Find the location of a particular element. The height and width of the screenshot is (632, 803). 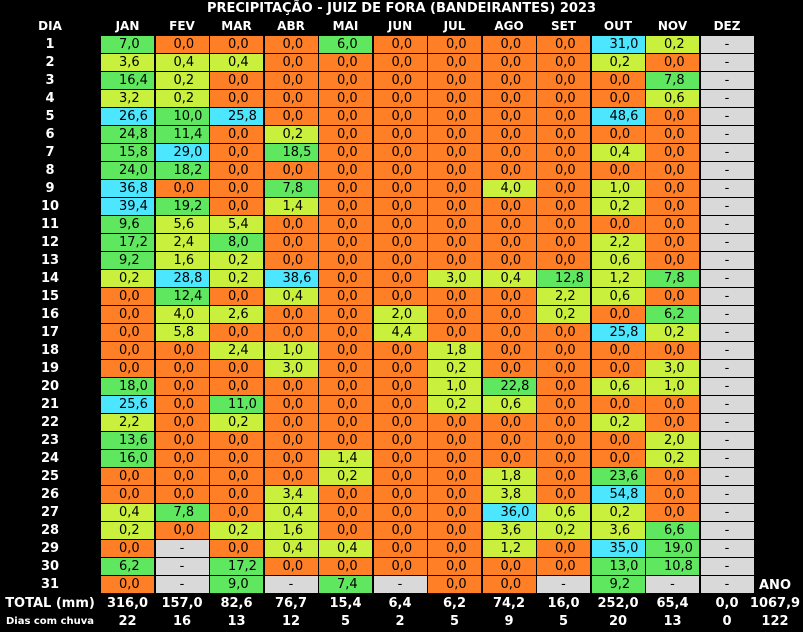

month-rain-days: 12 is located at coordinates (291, 621).